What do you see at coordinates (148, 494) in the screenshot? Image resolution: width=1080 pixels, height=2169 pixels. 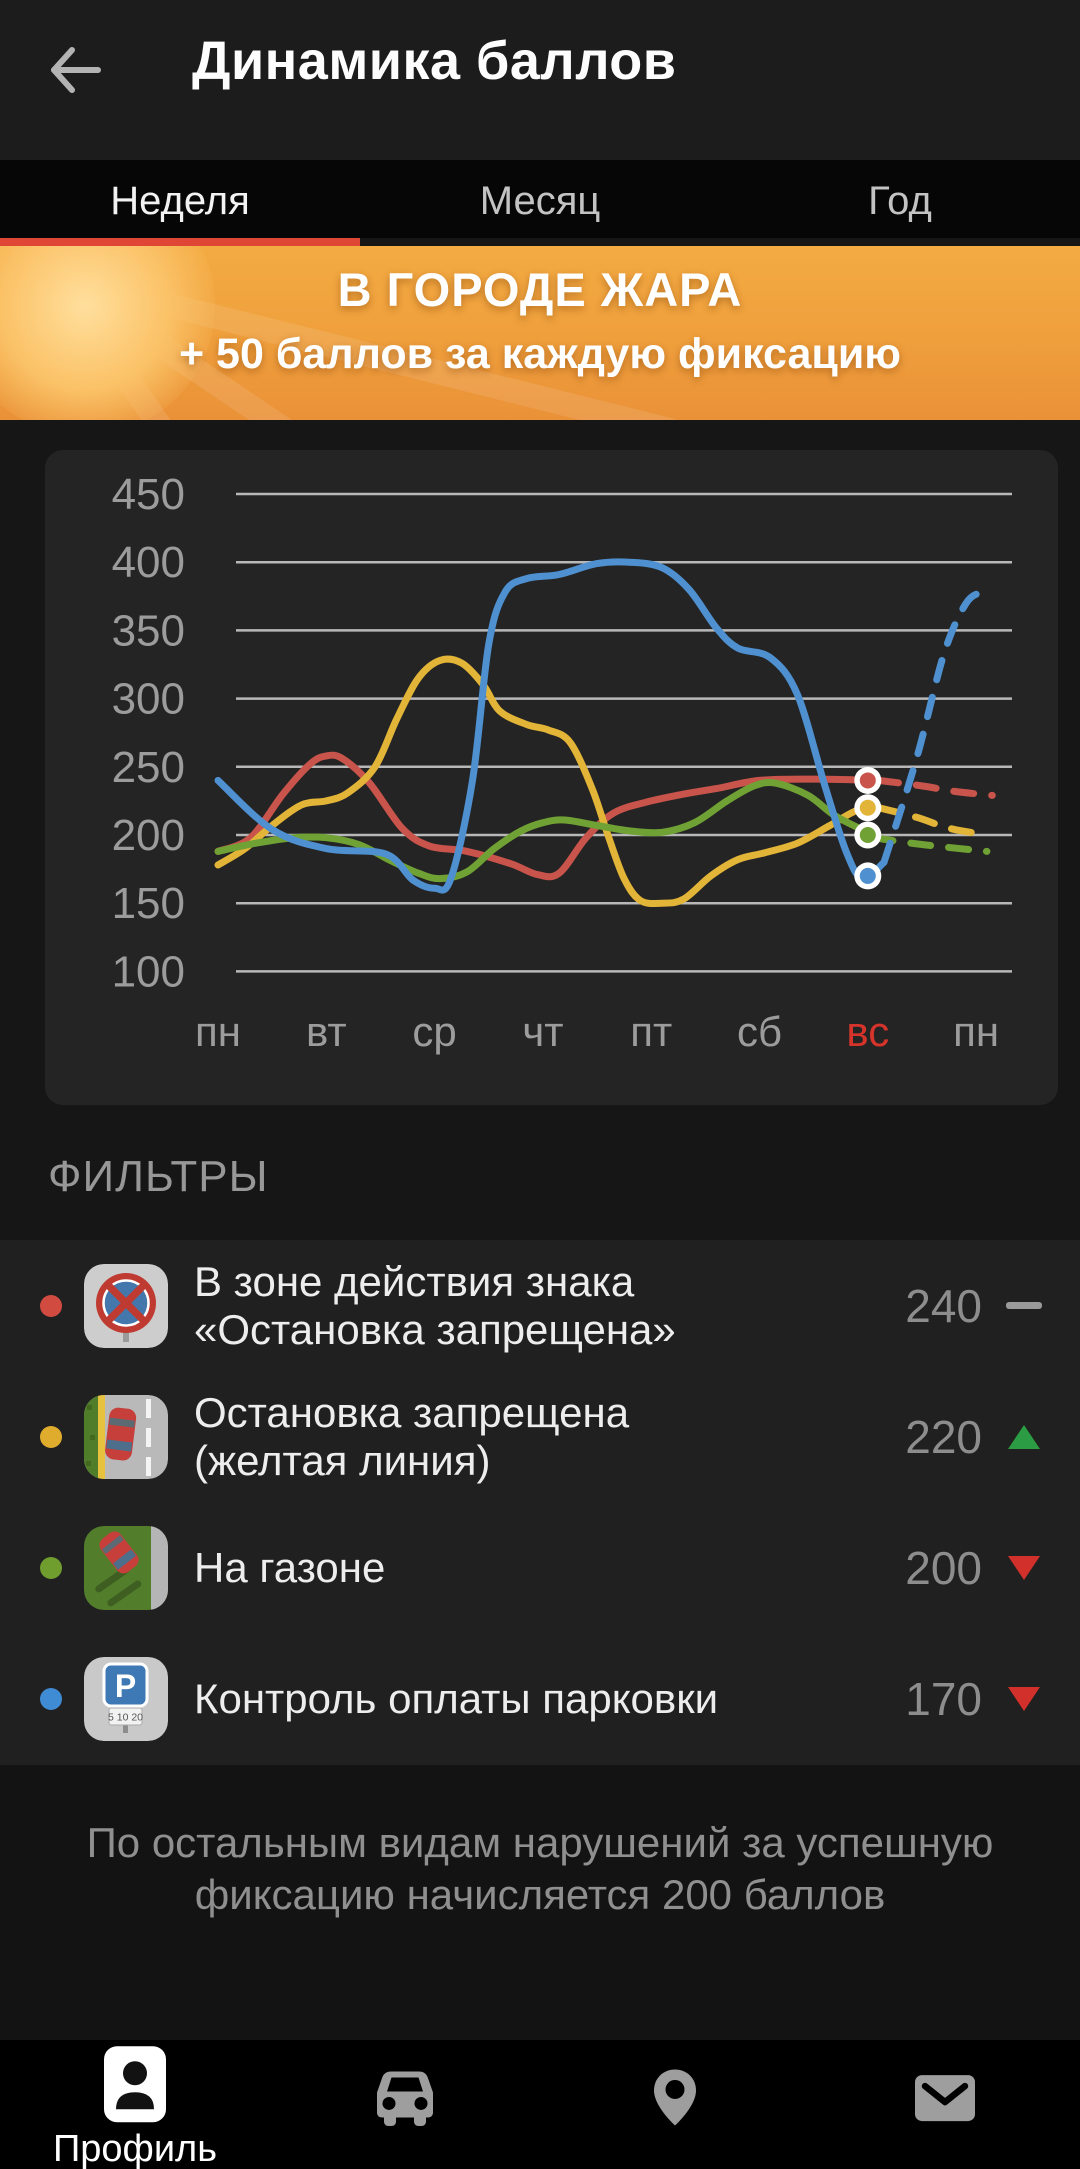 I see `svg-text: 450` at bounding box center [148, 494].